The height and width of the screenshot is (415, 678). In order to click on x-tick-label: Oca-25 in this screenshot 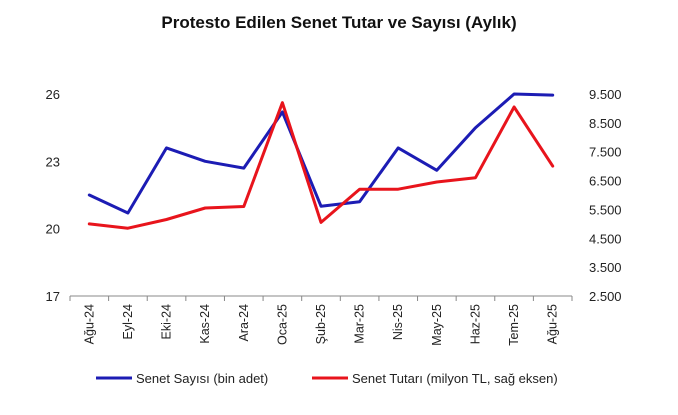, I will do `click(282, 324)`.